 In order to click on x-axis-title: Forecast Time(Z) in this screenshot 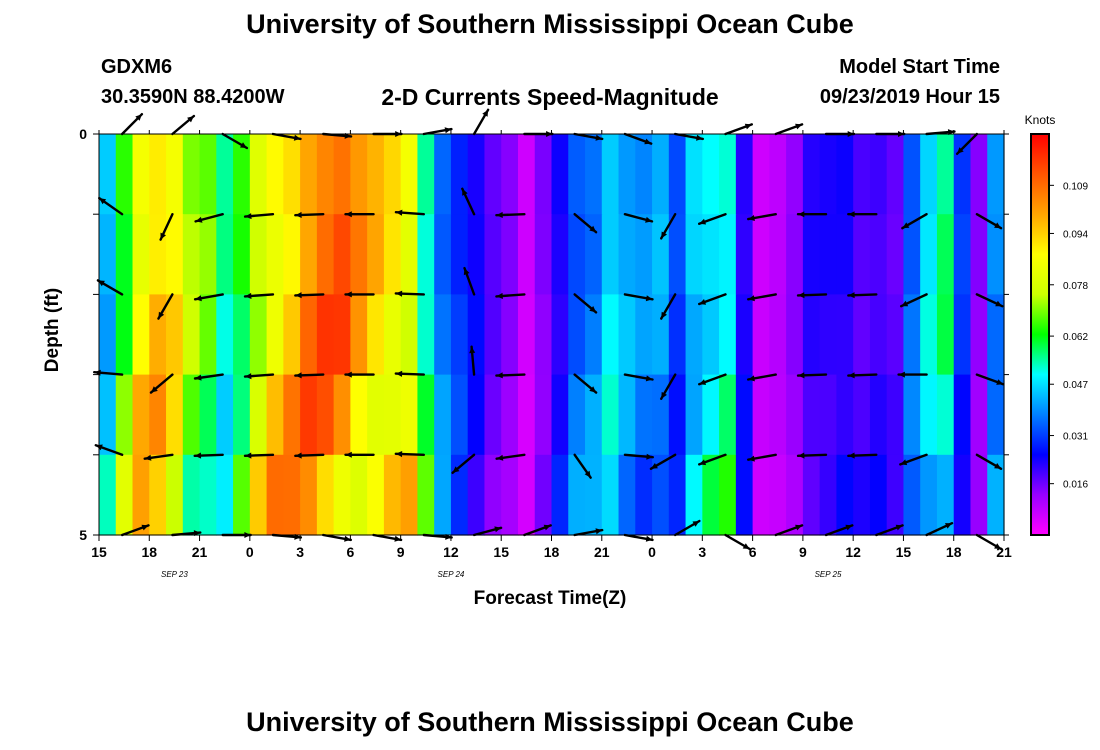, I will do `click(550, 598)`.